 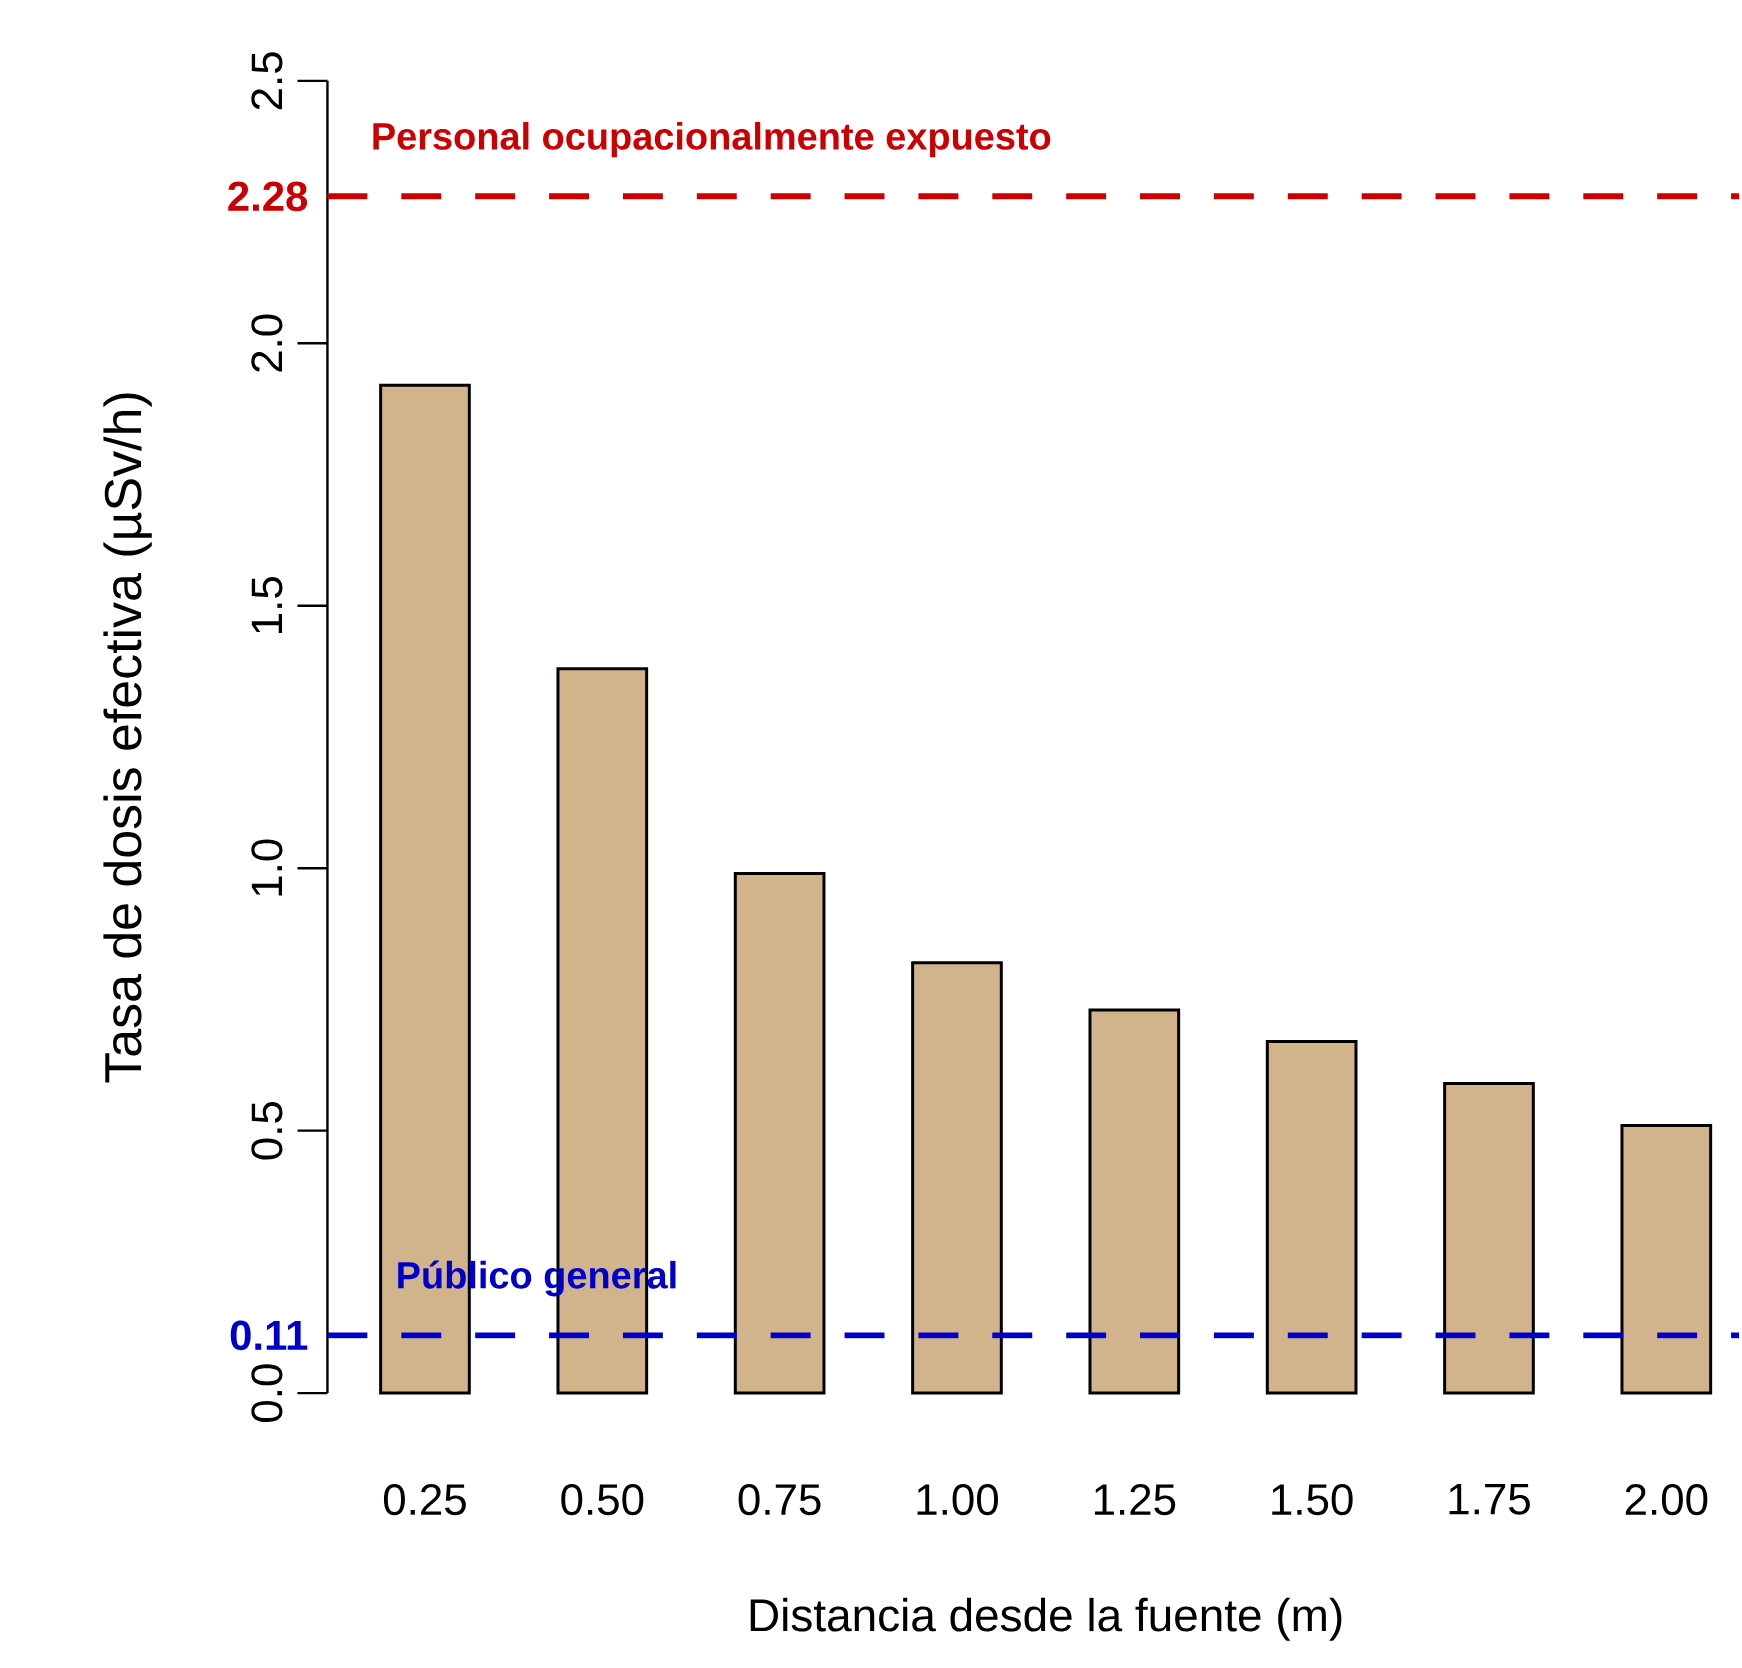 What do you see at coordinates (267, 605) in the screenshot?
I see `y-tick-label: 1.5` at bounding box center [267, 605].